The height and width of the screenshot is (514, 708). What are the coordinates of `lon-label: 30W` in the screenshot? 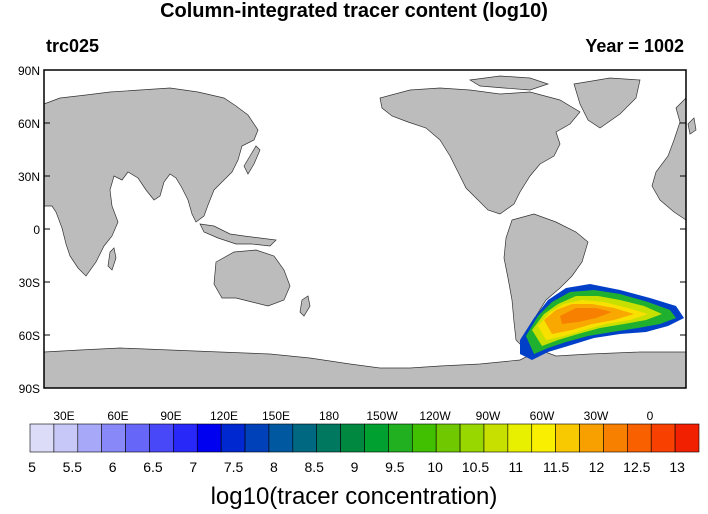 It's located at (596, 416).